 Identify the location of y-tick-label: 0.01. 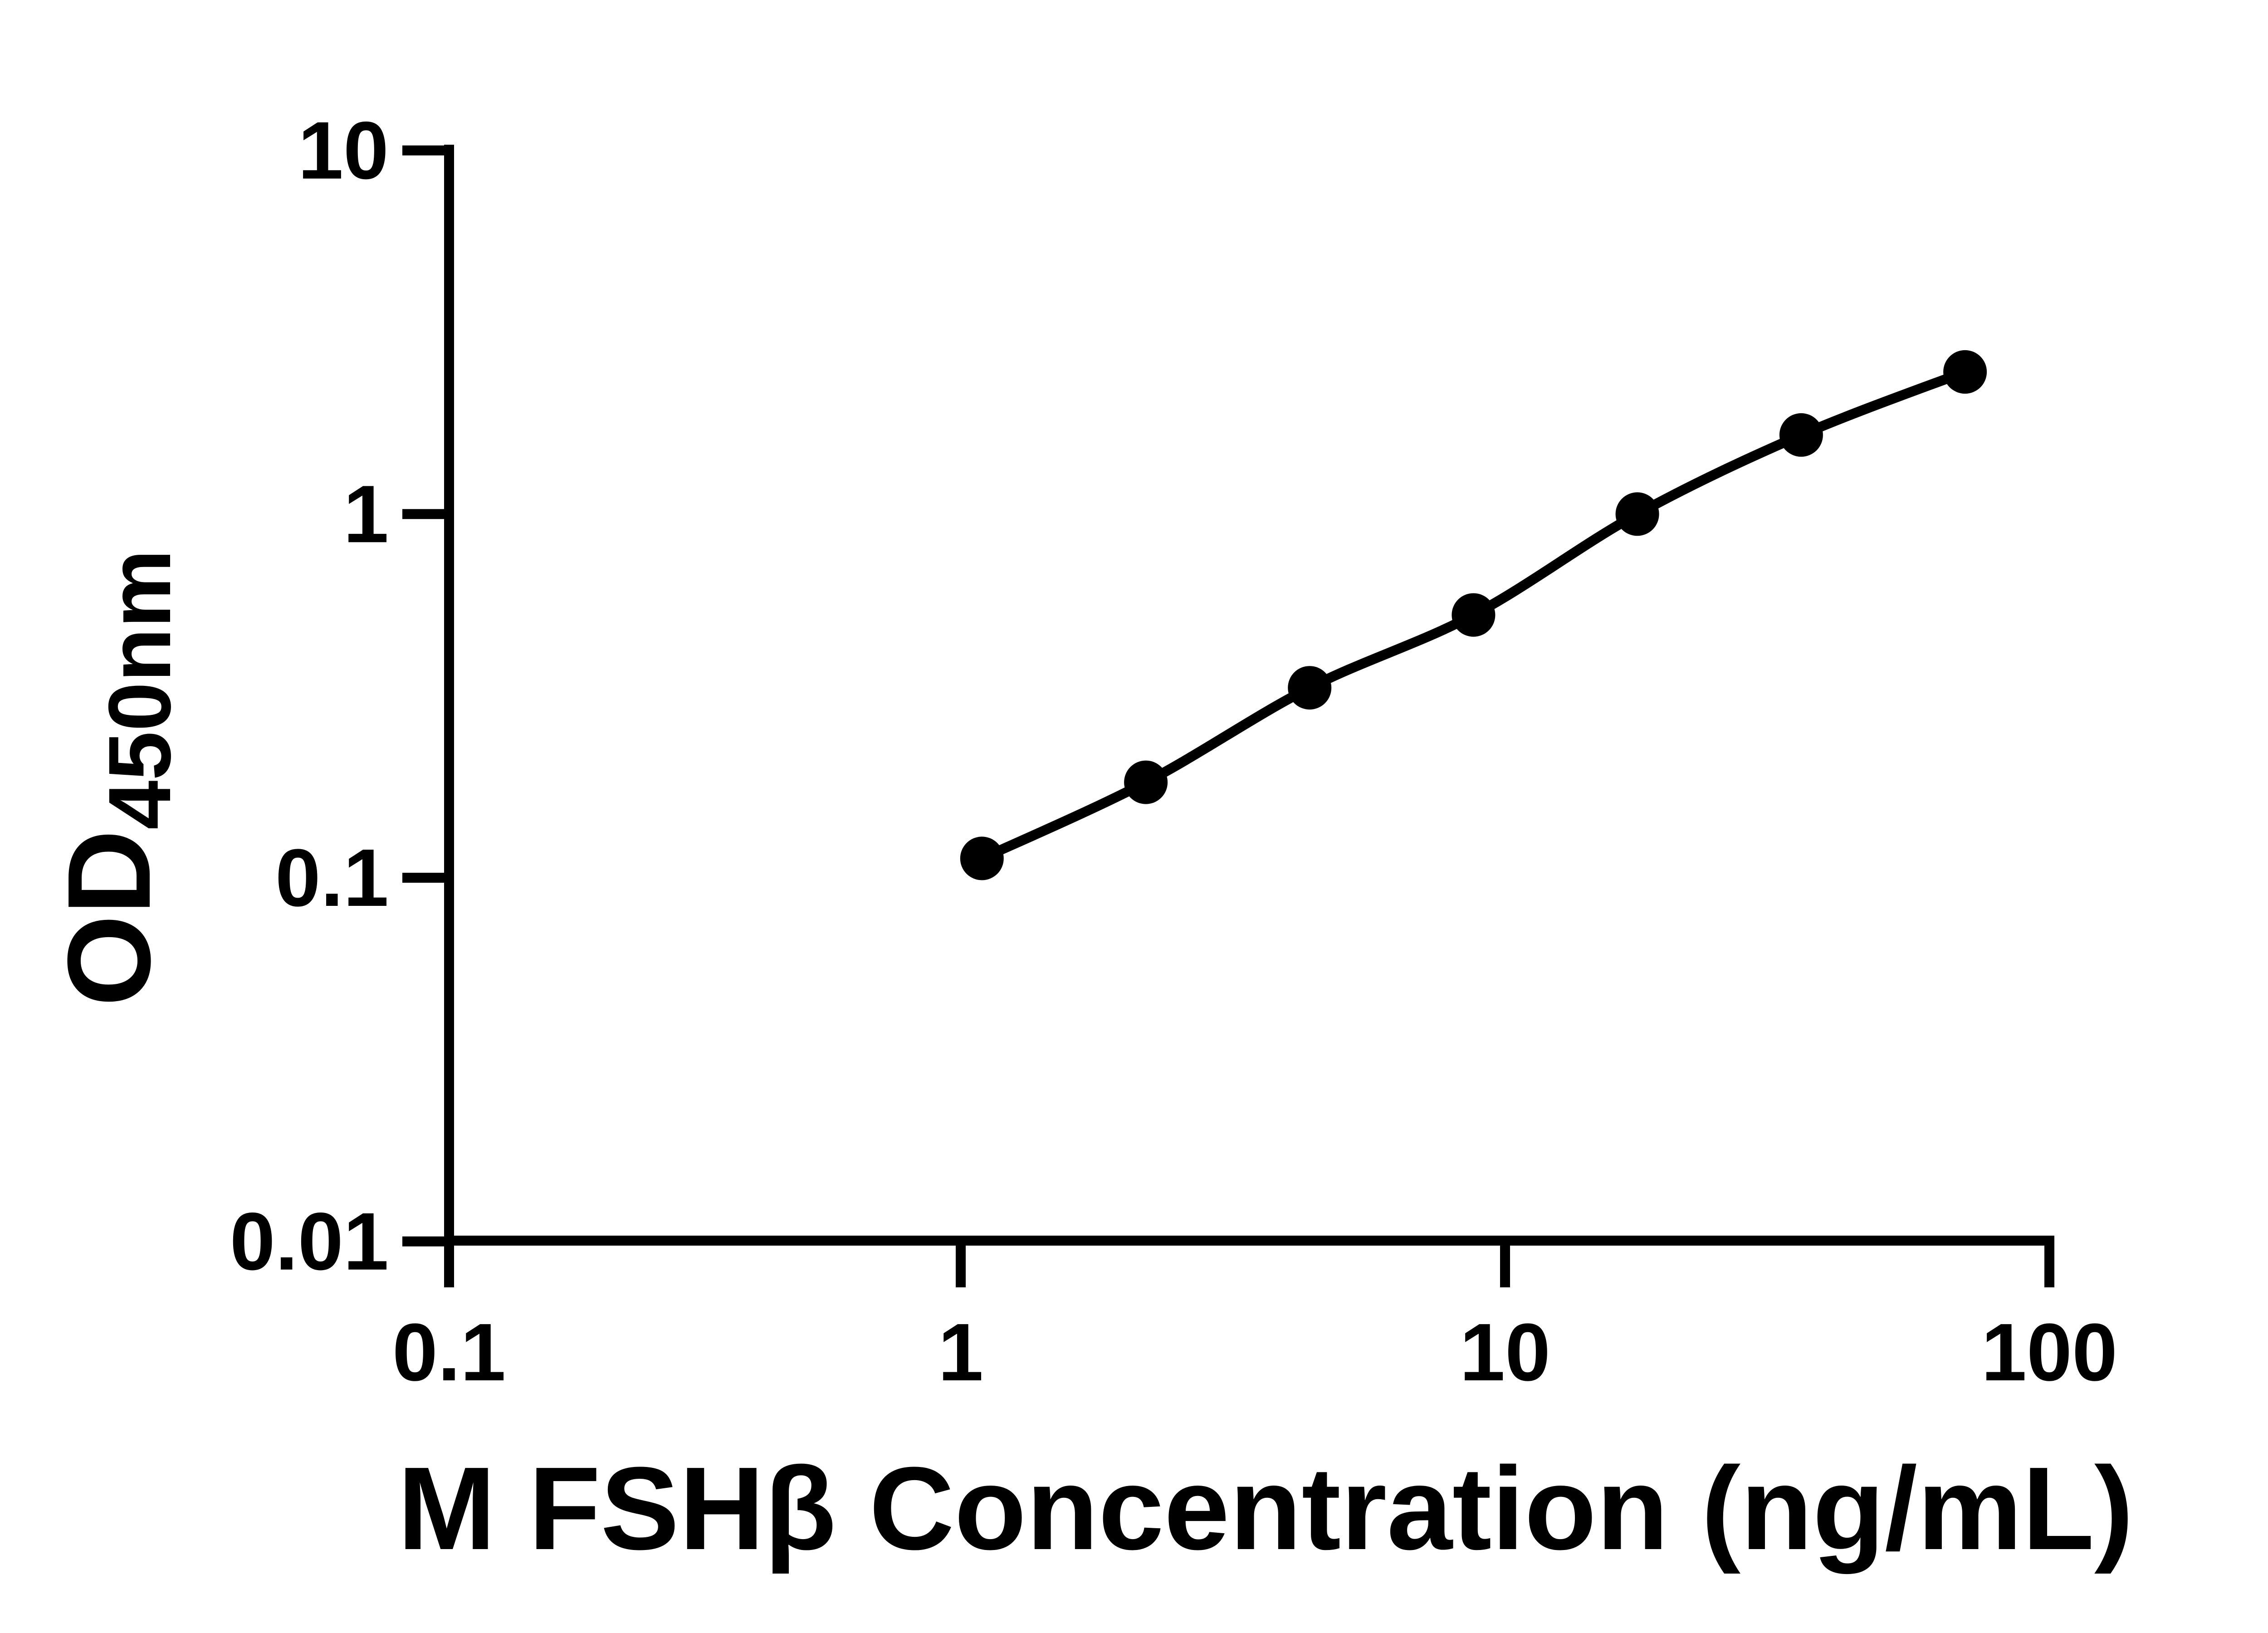
(310, 1241).